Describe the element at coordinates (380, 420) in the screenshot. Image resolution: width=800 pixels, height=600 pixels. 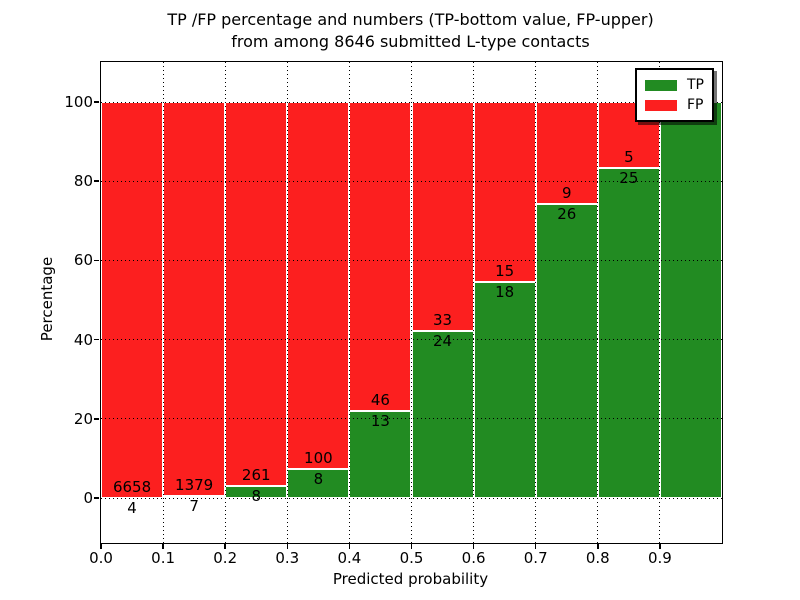
I see `bar-tp-count-label: 13` at that location.